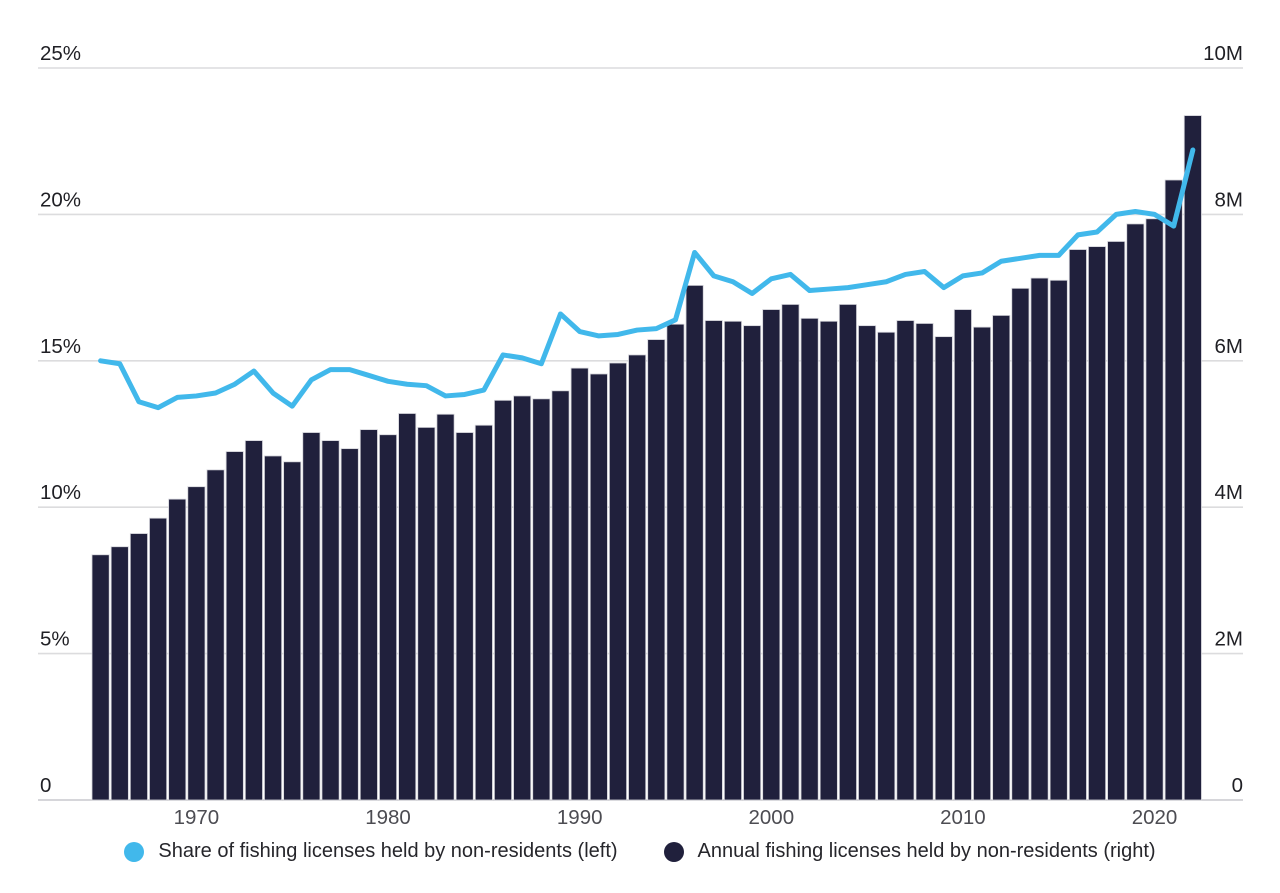 This screenshot has width=1280, height=893. Describe the element at coordinates (196, 643) in the screenshot. I see `bar-1970` at that location.